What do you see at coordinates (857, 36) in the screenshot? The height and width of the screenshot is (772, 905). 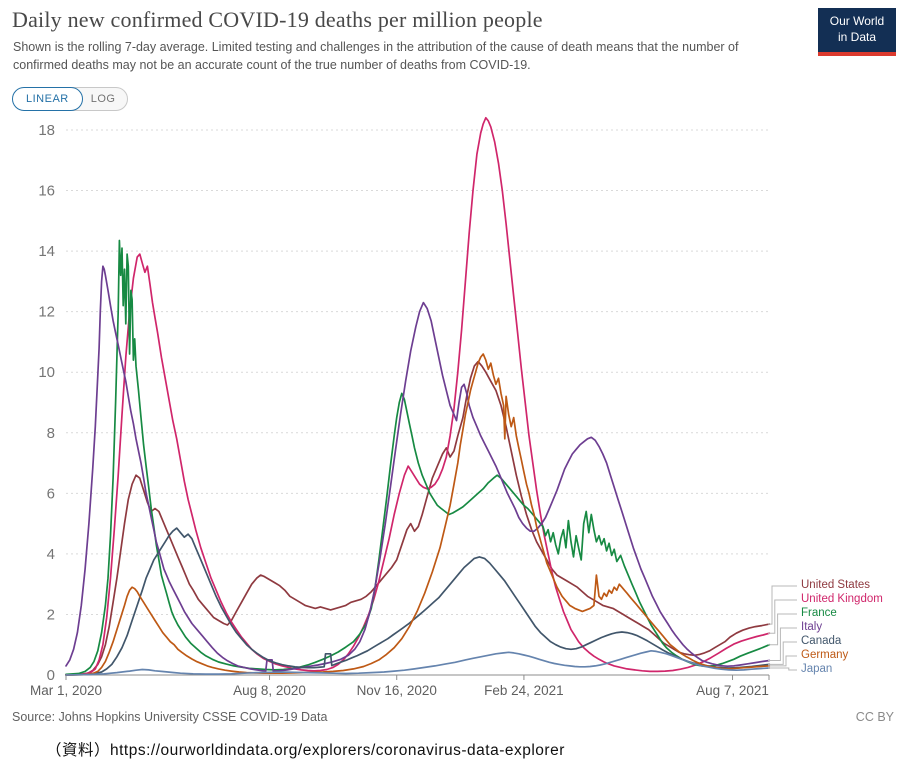 I see `owid-logo-line2: in Data` at bounding box center [857, 36].